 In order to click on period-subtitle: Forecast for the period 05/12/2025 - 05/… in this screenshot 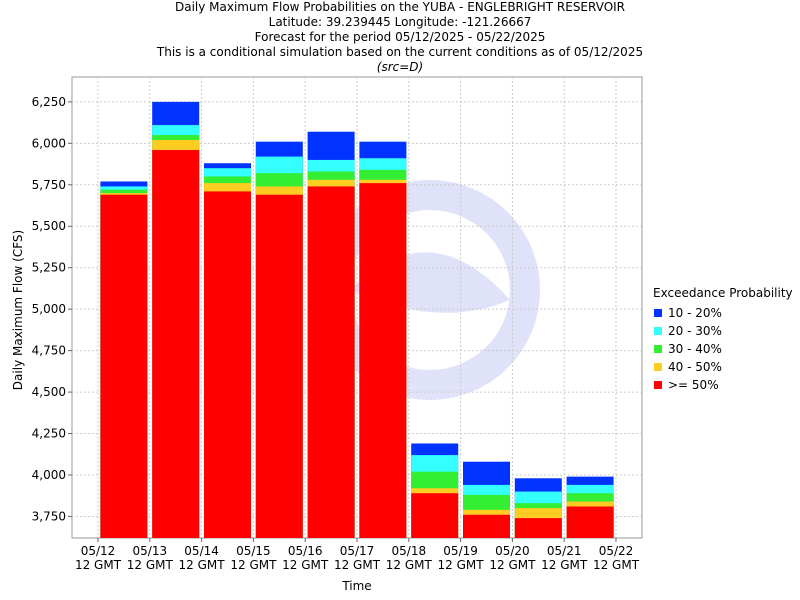, I will do `click(400, 37)`.